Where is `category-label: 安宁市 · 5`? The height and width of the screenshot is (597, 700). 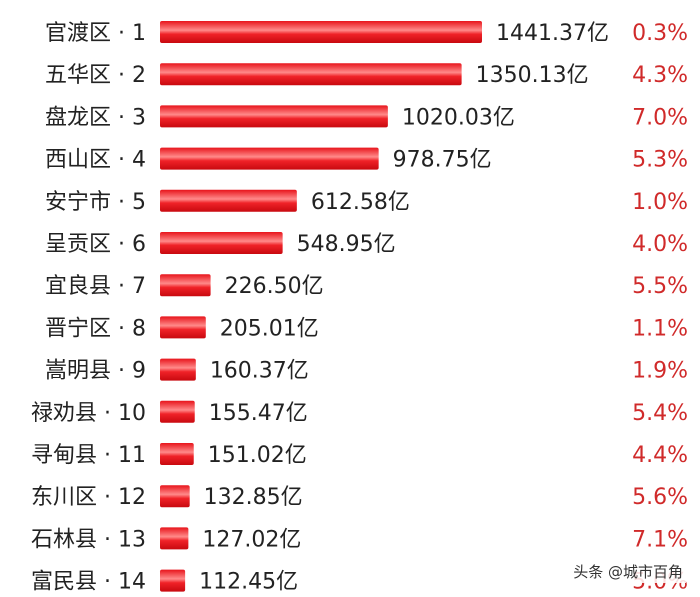 category-label: 安宁市 · 5 is located at coordinates (95, 202).